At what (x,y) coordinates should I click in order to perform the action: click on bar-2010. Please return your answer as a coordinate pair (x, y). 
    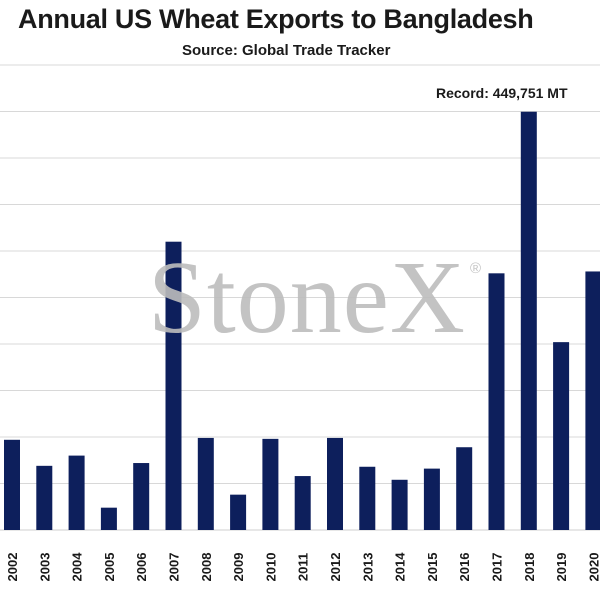
    Looking at the image, I should click on (270, 484).